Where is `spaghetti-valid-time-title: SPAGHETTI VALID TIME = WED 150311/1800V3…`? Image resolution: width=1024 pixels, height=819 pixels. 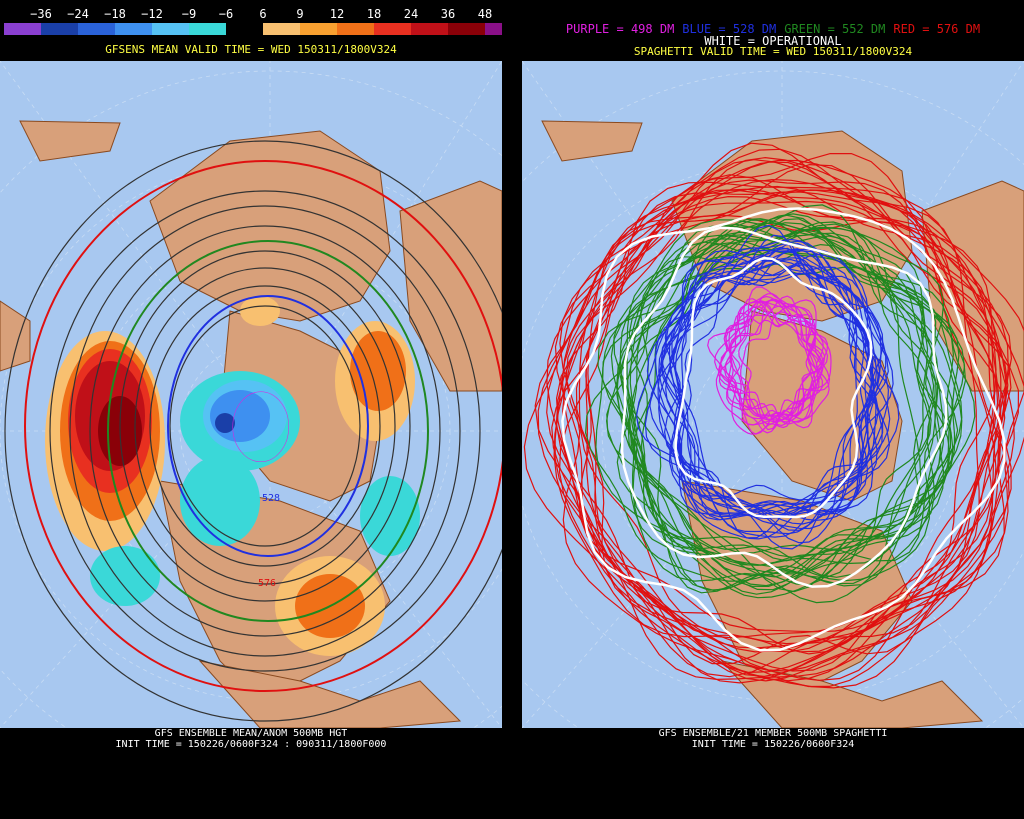 spaghetti-valid-time-title: SPAGHETTI VALID TIME = WED 150311/1800V3… is located at coordinates (773, 51).